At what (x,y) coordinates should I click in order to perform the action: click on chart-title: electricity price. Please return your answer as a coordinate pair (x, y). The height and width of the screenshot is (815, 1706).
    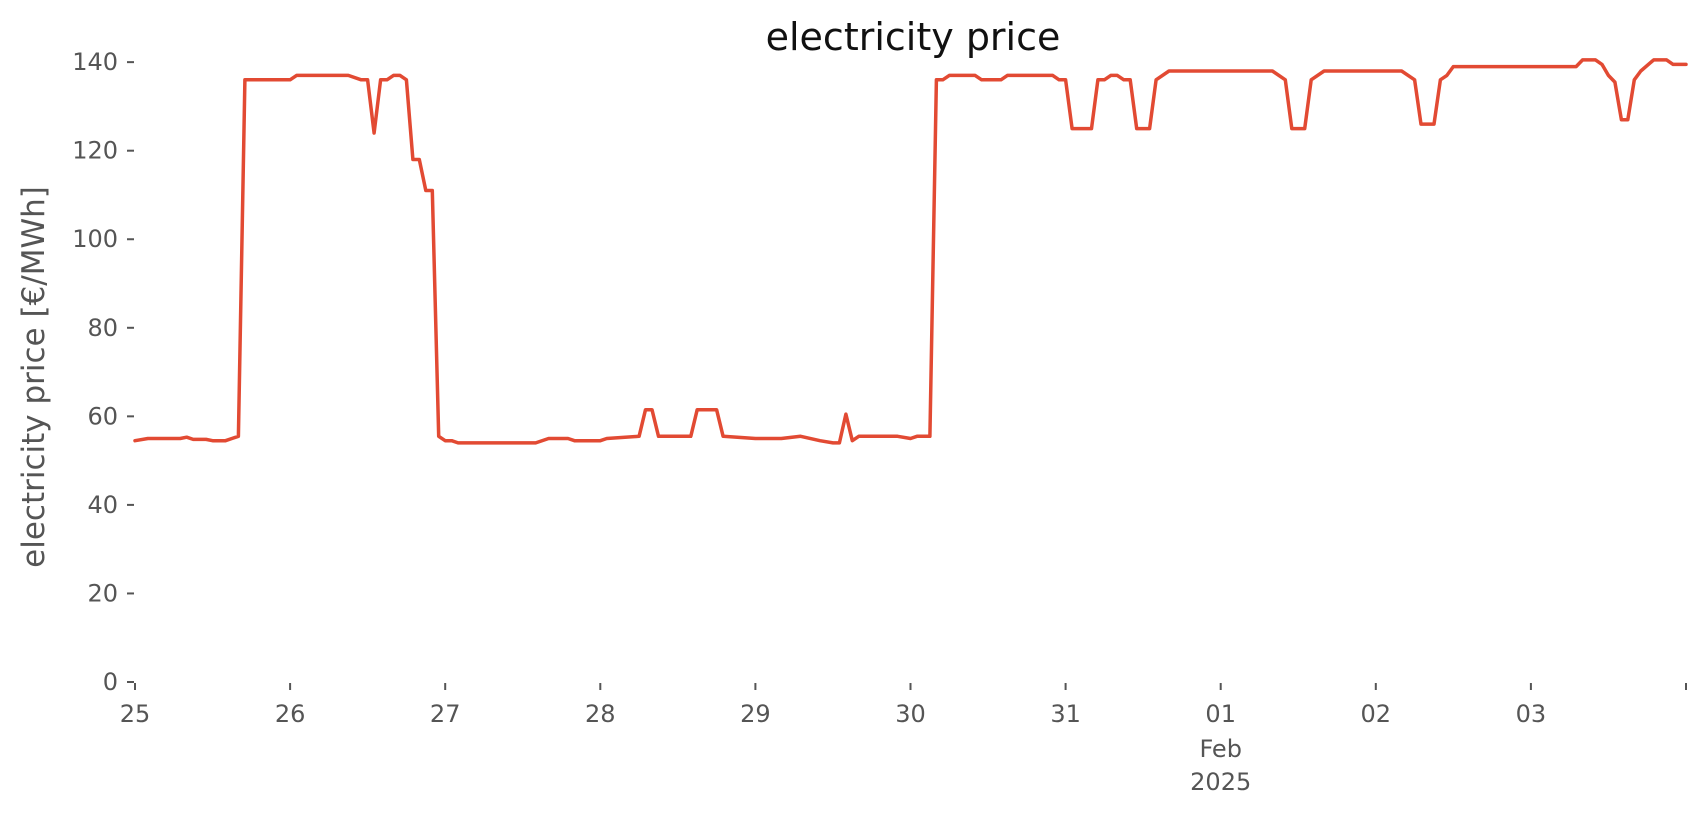
    Looking at the image, I should click on (913, 37).